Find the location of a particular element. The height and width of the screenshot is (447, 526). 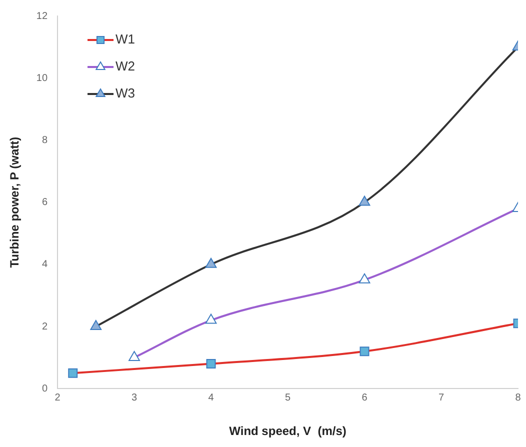

x-axis-title: Wind speed, V (m/s) is located at coordinates (287, 431).